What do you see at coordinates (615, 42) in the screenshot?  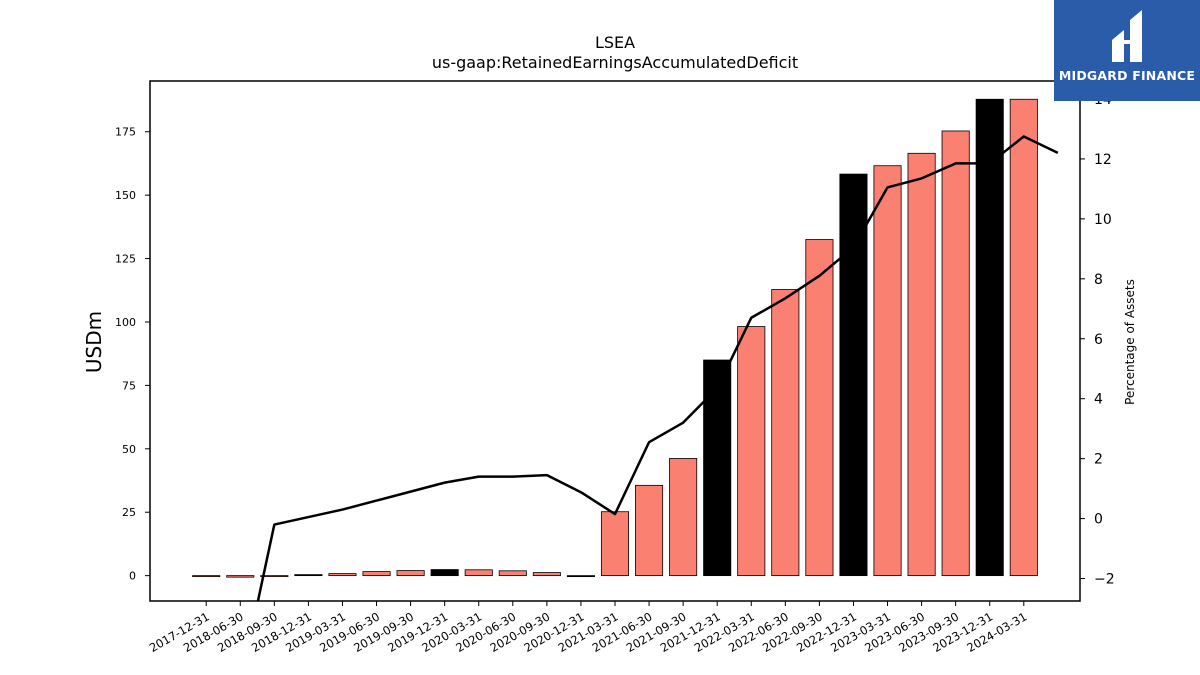 I see `chart-title: LSEA` at bounding box center [615, 42].